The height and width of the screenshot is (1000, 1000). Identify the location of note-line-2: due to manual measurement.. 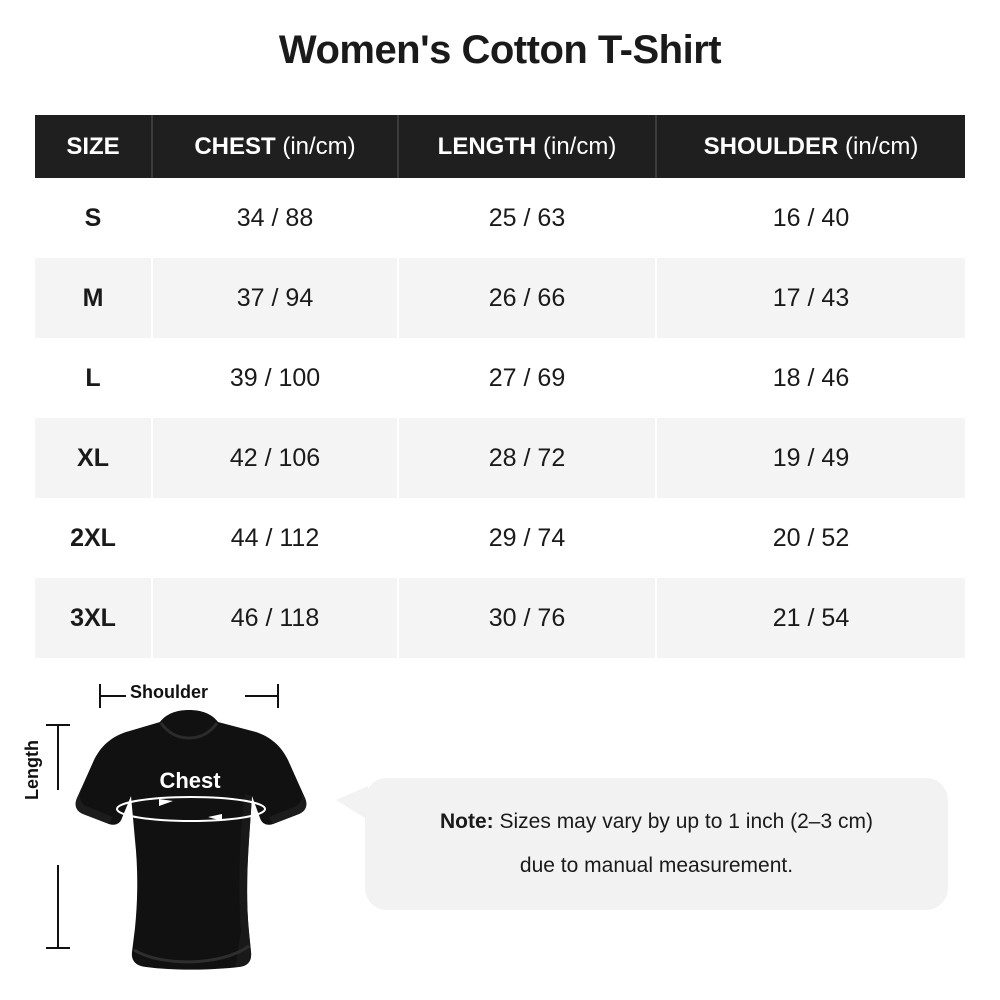
(656, 865).